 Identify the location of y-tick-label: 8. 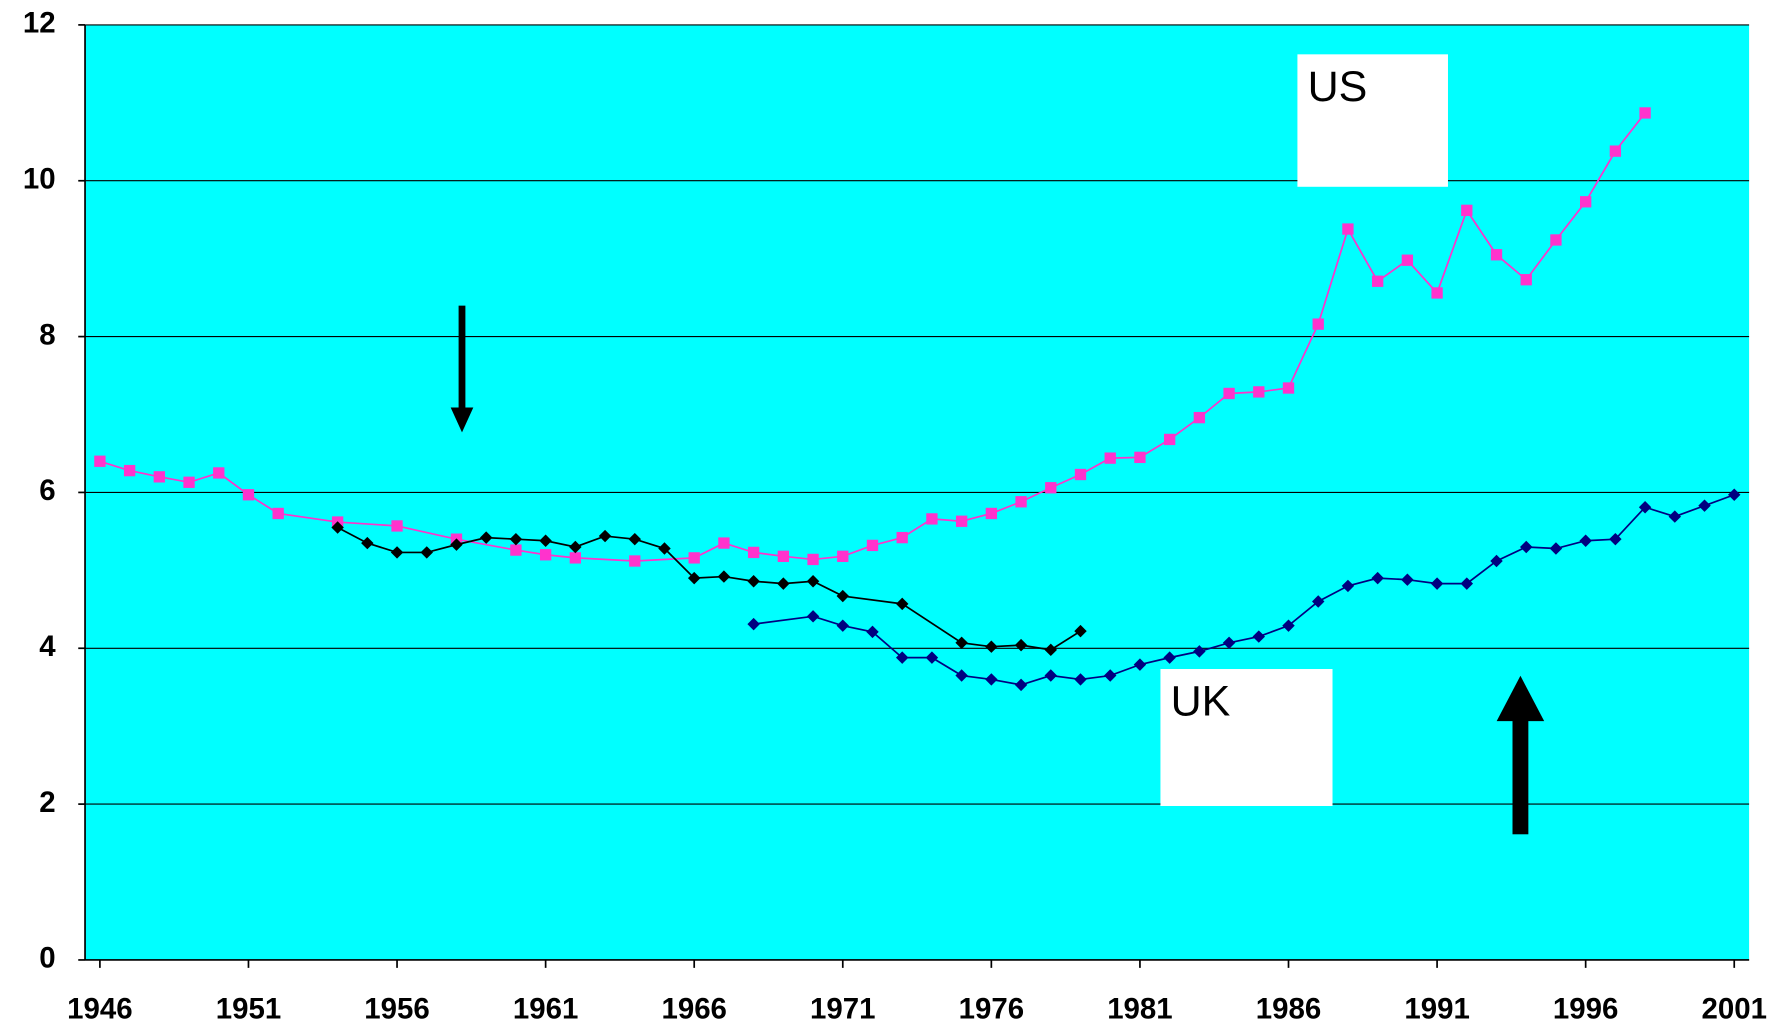
(47, 334).